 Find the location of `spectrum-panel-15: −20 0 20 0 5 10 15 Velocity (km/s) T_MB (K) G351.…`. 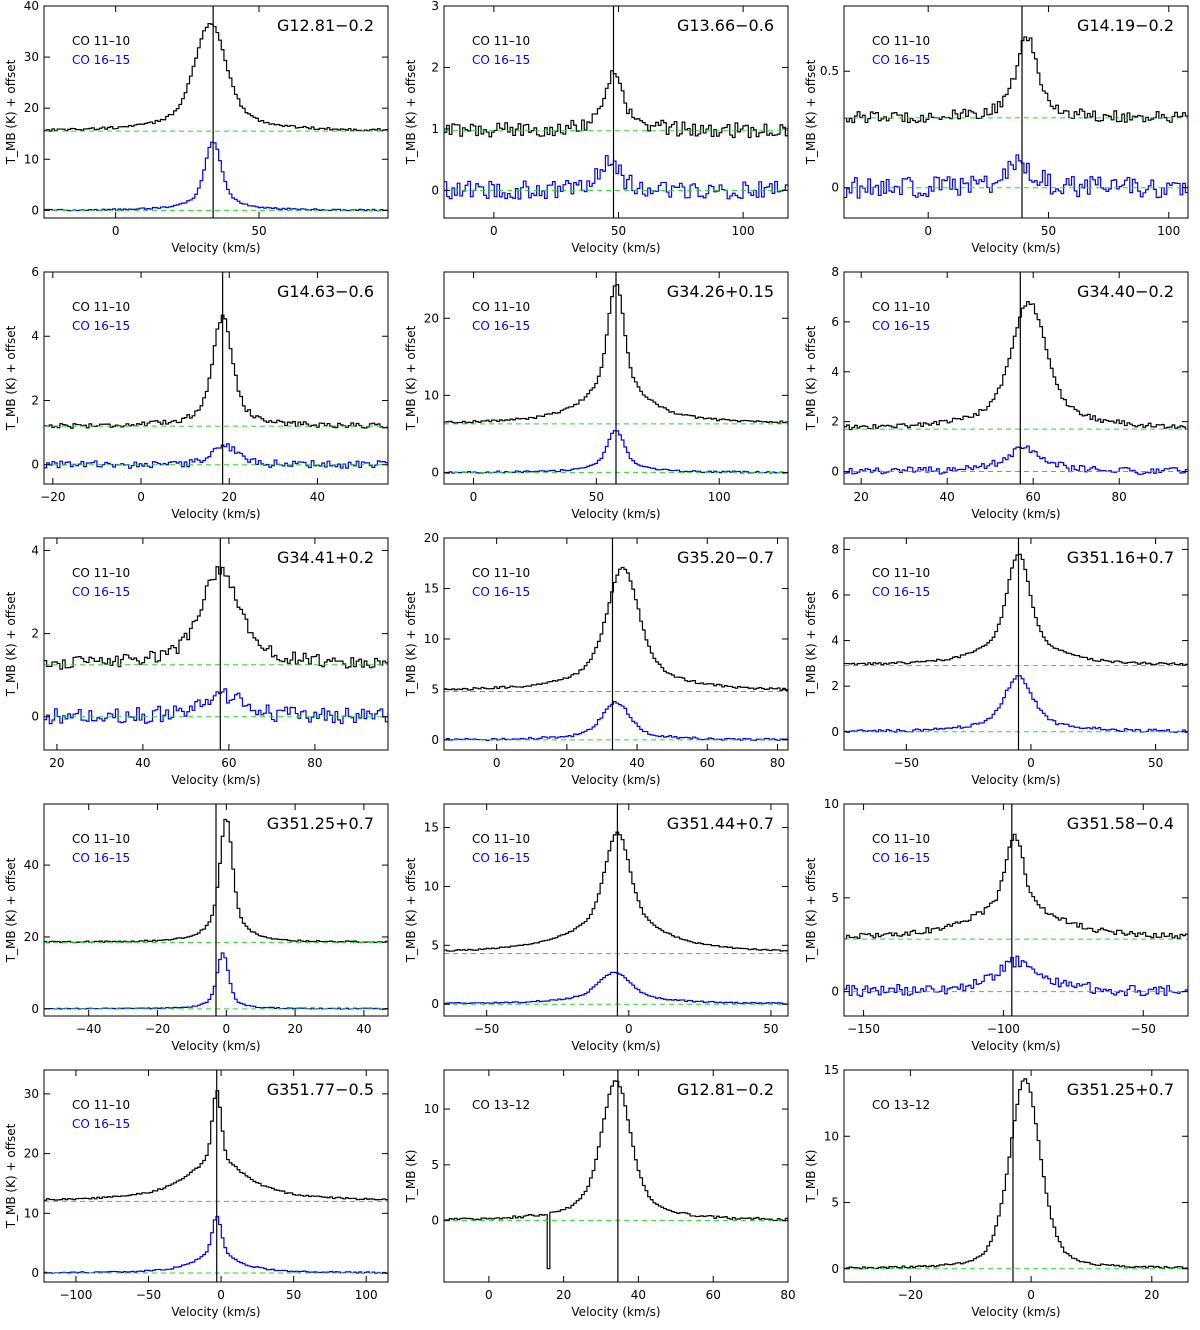

spectrum-panel-15: −20 0 20 0 5 10 15 Velocity (km/s) T_MB (K) G351.… is located at coordinates (1000, 1197).